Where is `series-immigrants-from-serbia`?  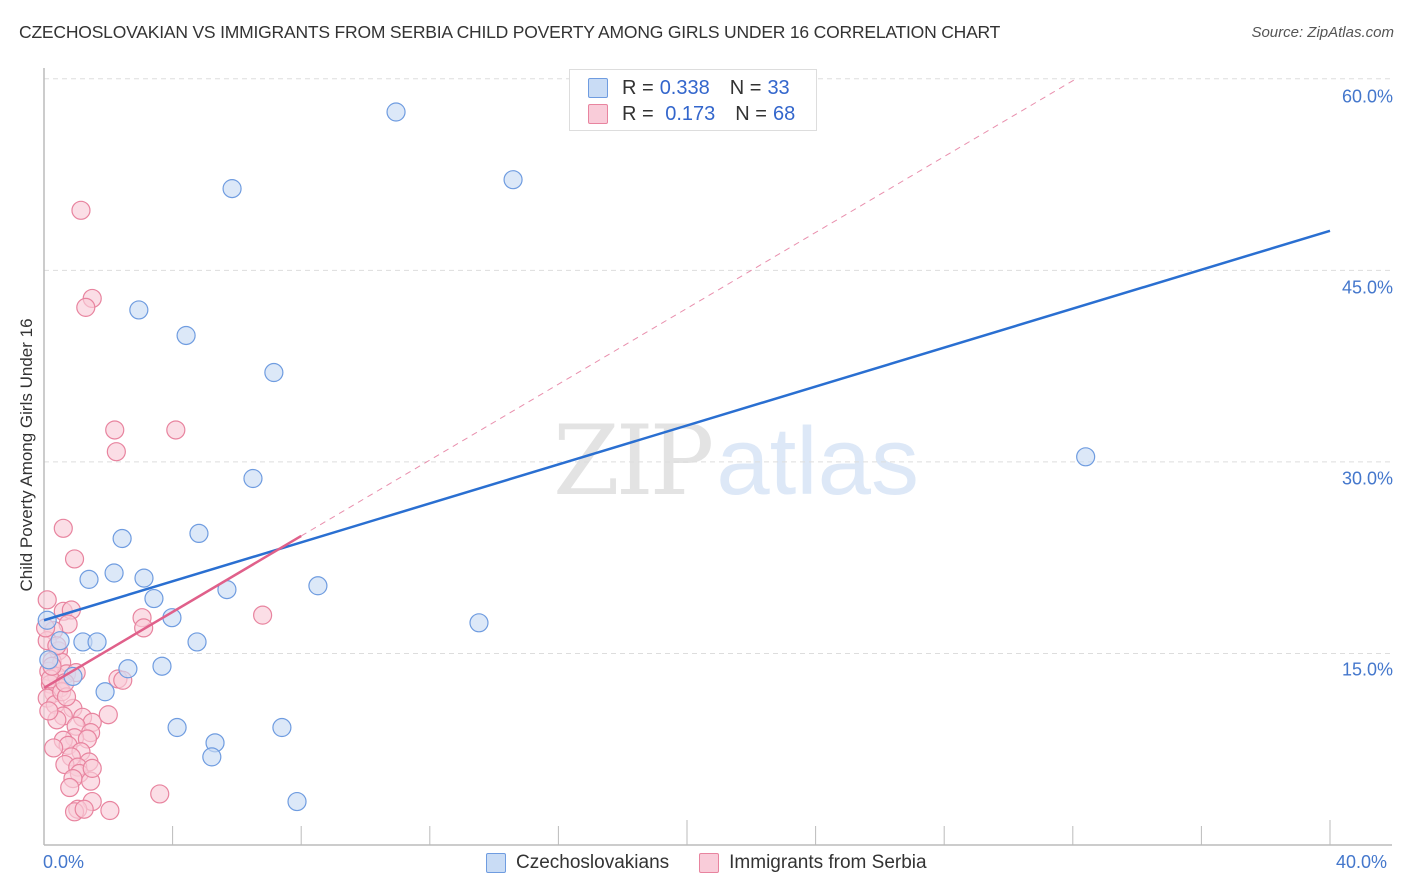
series-immigrants-from-serbia is located at coordinates (154, 511).